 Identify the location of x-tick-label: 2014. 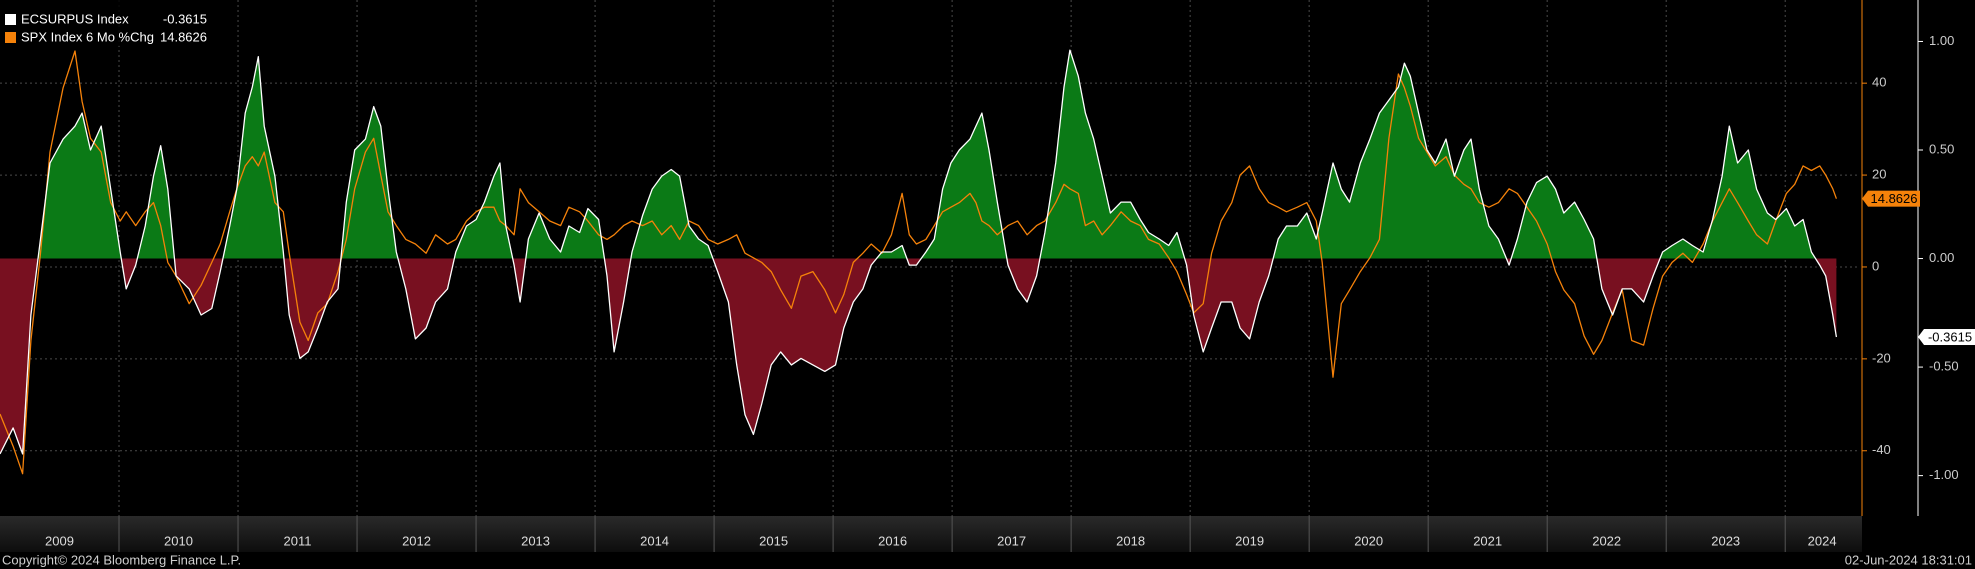
(654, 540).